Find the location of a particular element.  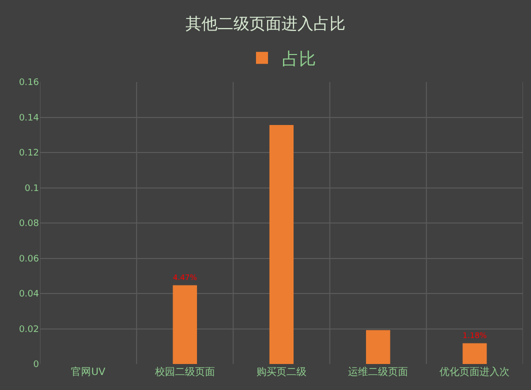

x-tick-label: 官网UV is located at coordinates (88, 372).